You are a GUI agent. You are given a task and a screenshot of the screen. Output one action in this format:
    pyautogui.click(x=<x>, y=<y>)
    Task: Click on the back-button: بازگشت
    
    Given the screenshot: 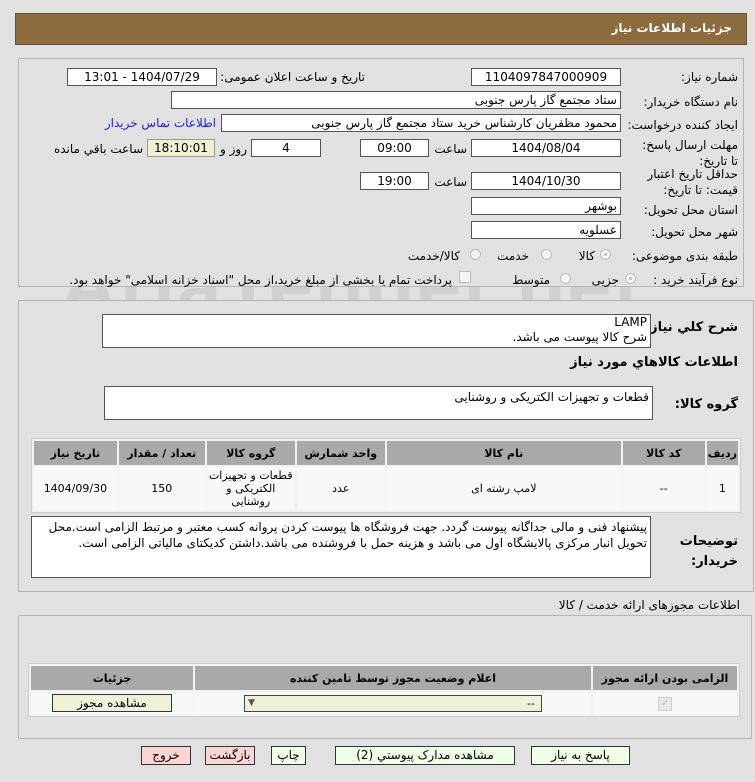 What is the action you would take?
    pyautogui.click(x=230, y=755)
    